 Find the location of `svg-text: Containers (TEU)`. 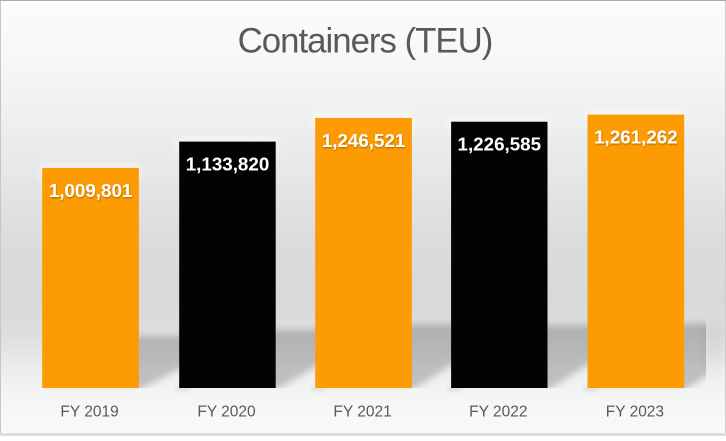

svg-text: Containers (TEU) is located at coordinates (365, 41).